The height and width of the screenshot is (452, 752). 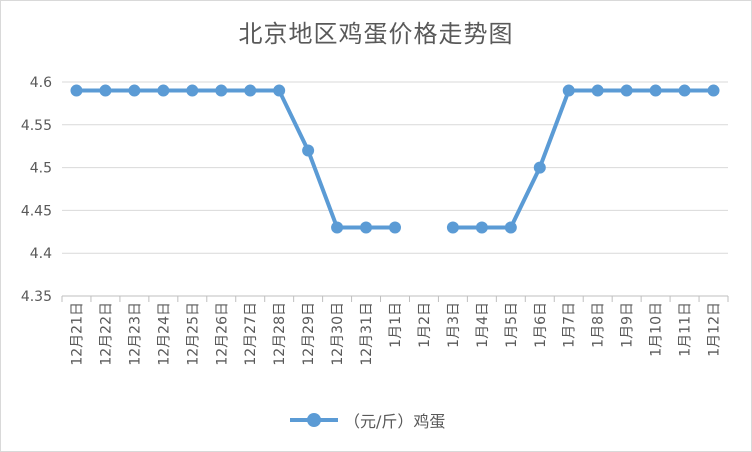 I want to click on x-tick-label: 1月1日, so click(x=396, y=325).